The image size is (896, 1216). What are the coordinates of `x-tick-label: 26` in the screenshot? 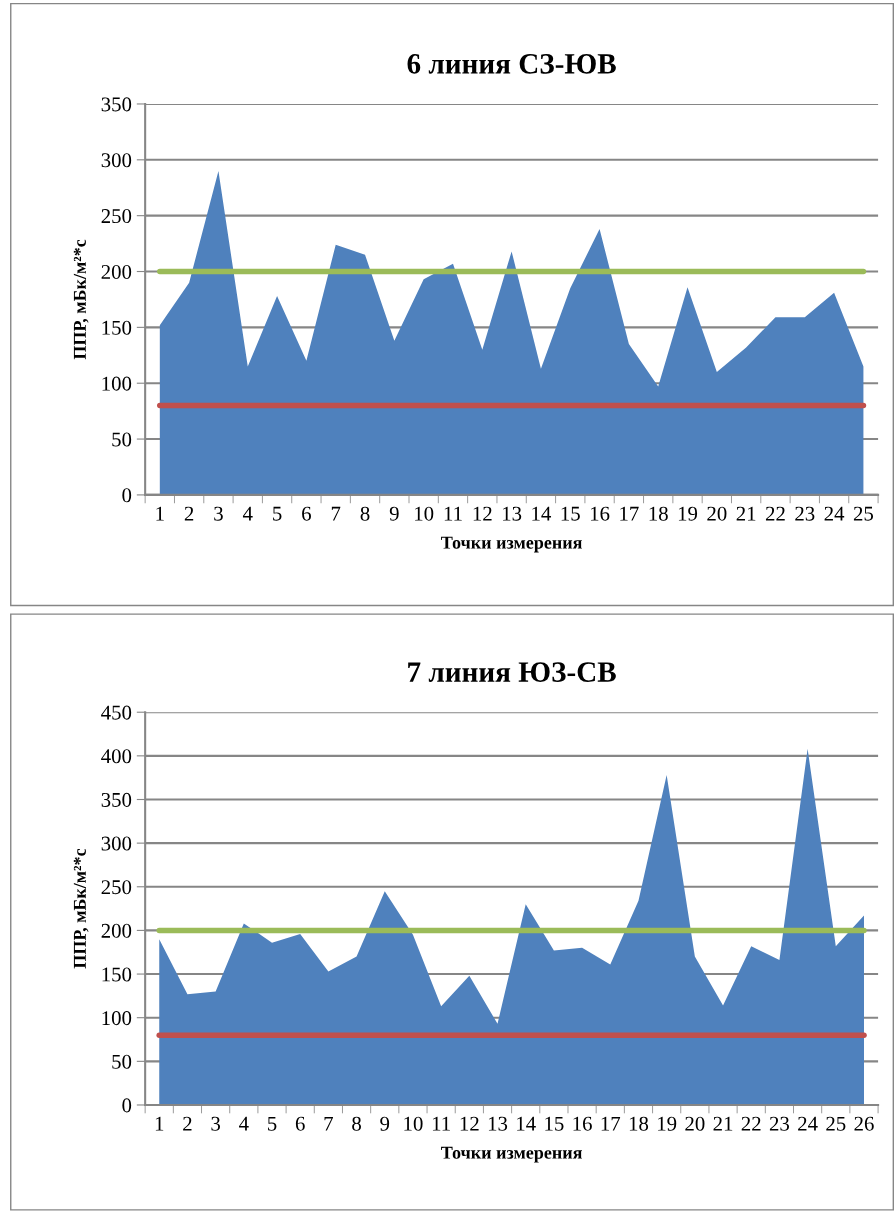 It's located at (864, 1123).